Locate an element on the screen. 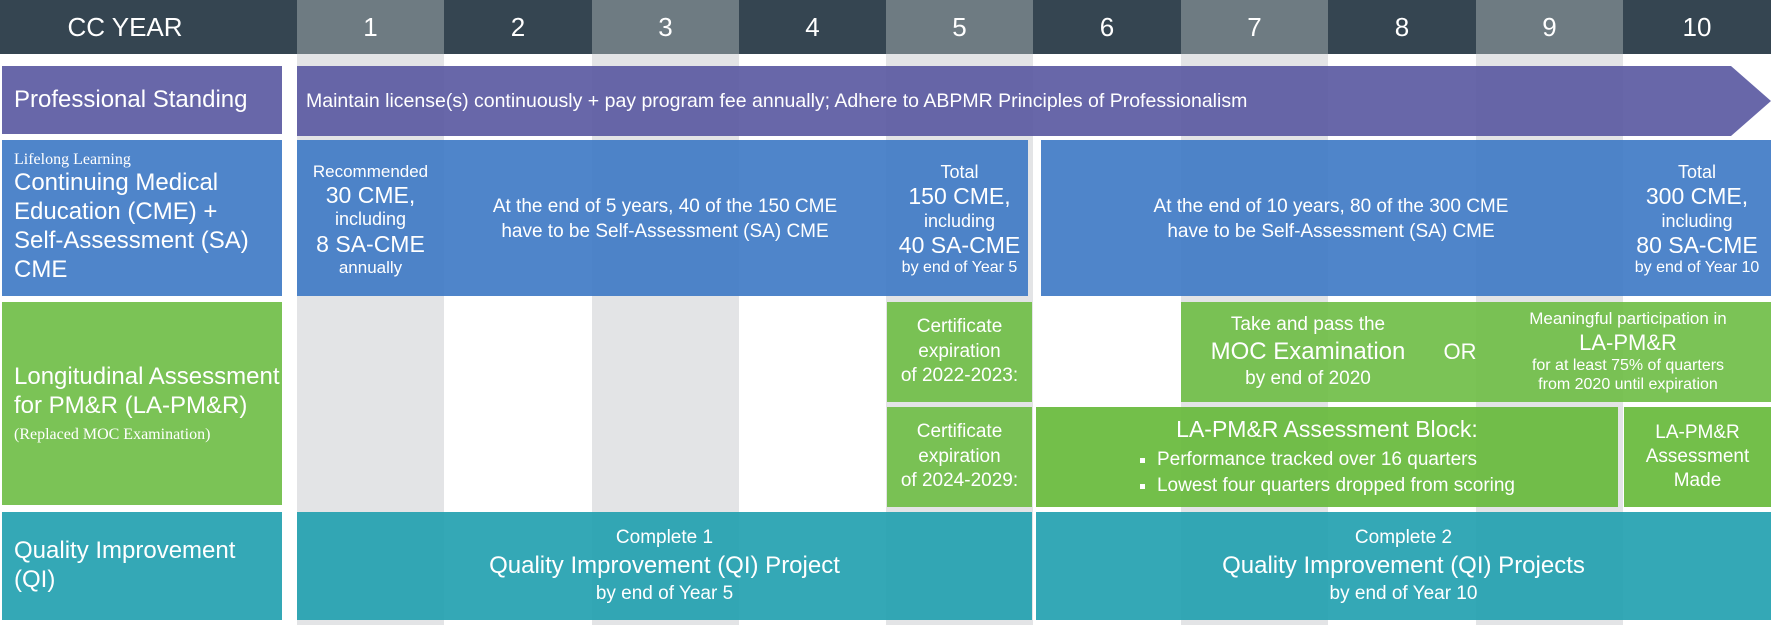 The height and width of the screenshot is (625, 1771). qi-label: Quality Improvement (QI) is located at coordinates (142, 566).